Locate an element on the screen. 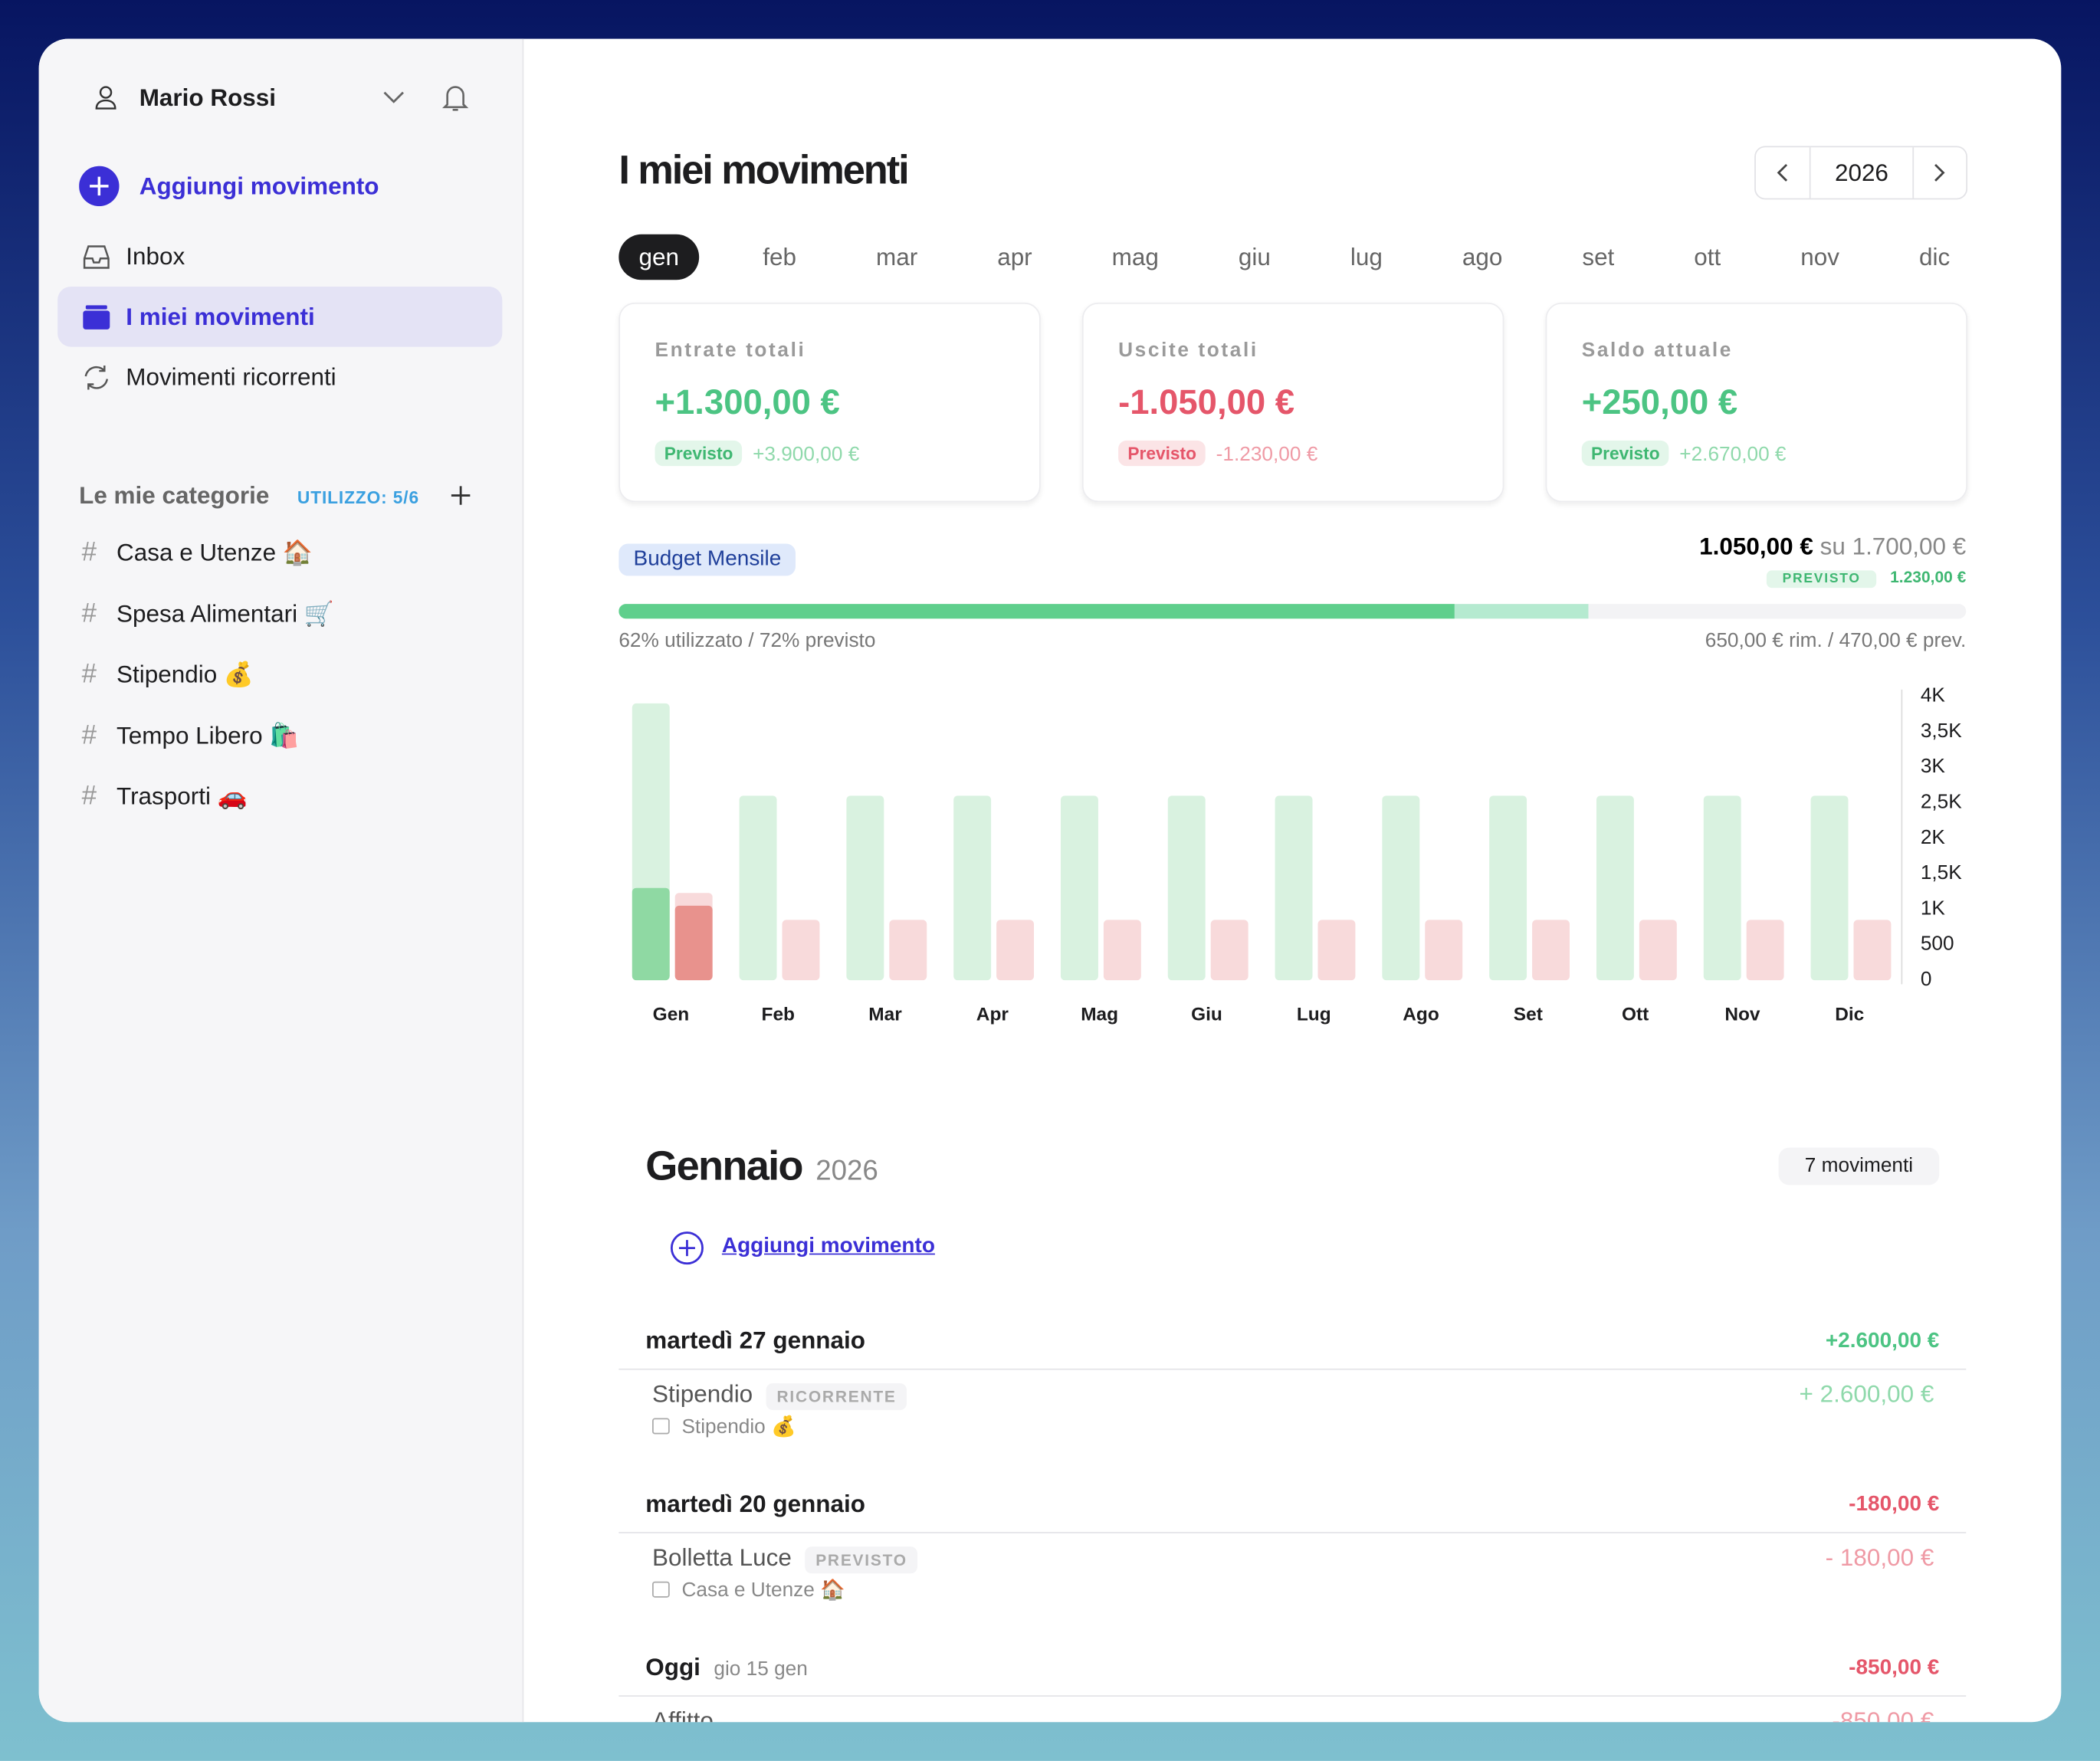 The height and width of the screenshot is (1761, 2100). movements-icon is located at coordinates (96, 317).